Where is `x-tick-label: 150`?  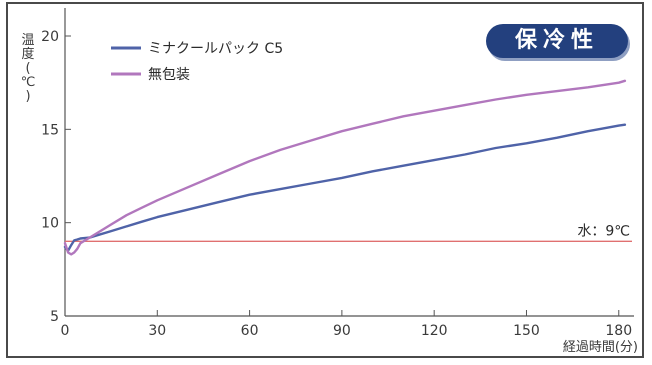
x-tick-label: 150 is located at coordinates (526, 331).